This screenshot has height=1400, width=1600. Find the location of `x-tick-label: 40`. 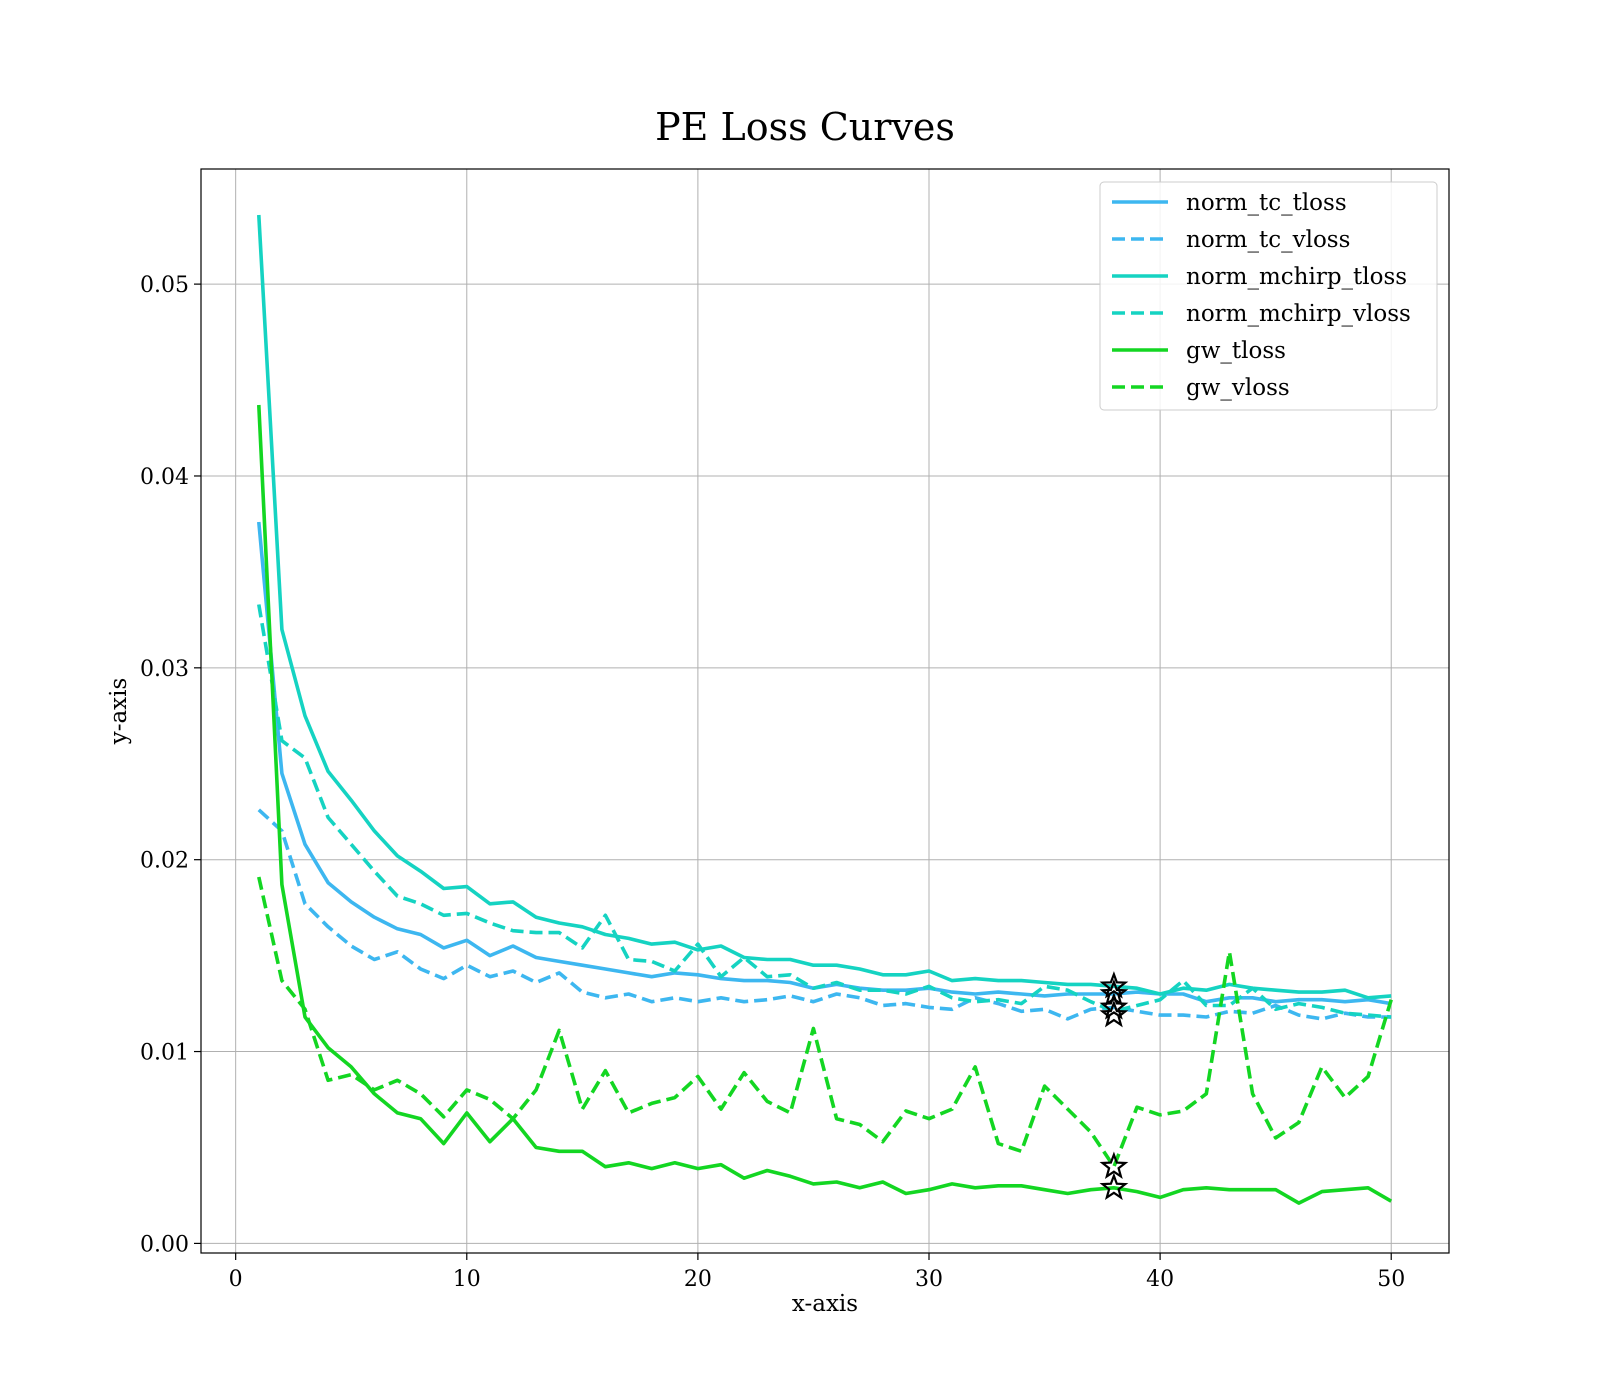

x-tick-label: 40 is located at coordinates (1160, 1279).